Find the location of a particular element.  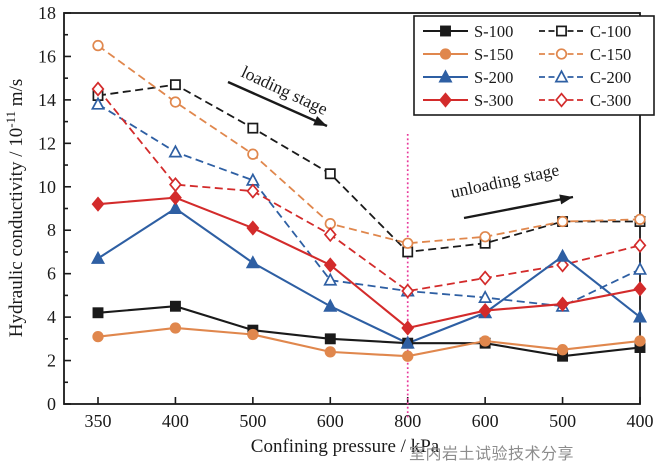

legend-label-S-200: S-200 is located at coordinates (493, 77).